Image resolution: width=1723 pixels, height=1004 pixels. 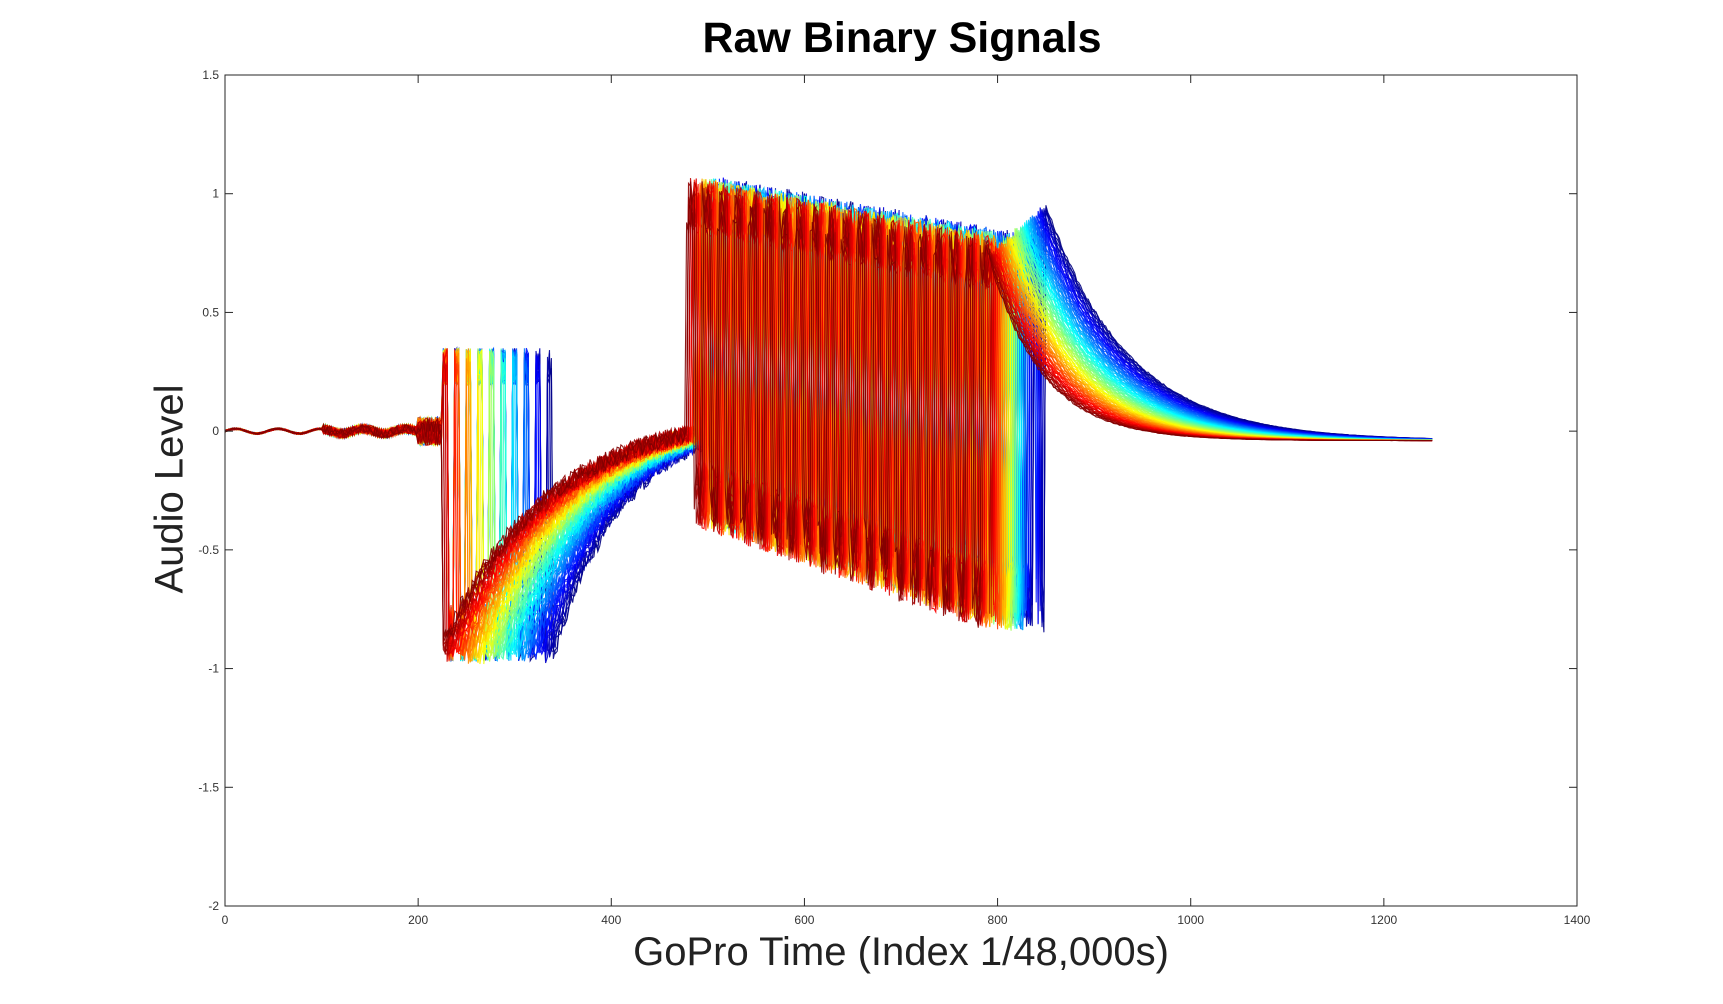 I want to click on x-axis-label: GoPro Time (Index 1/48,000s), so click(x=901, y=952).